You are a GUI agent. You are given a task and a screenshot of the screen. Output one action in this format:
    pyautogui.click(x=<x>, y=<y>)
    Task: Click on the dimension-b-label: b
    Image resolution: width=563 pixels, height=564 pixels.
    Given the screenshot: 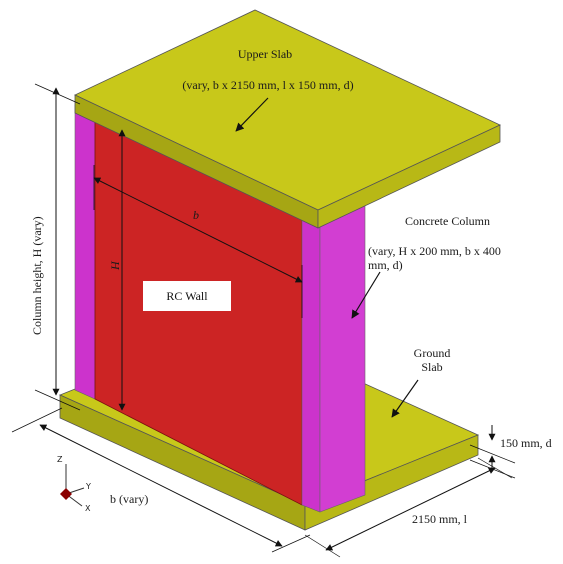 What is the action you would take?
    pyautogui.click(x=196, y=215)
    